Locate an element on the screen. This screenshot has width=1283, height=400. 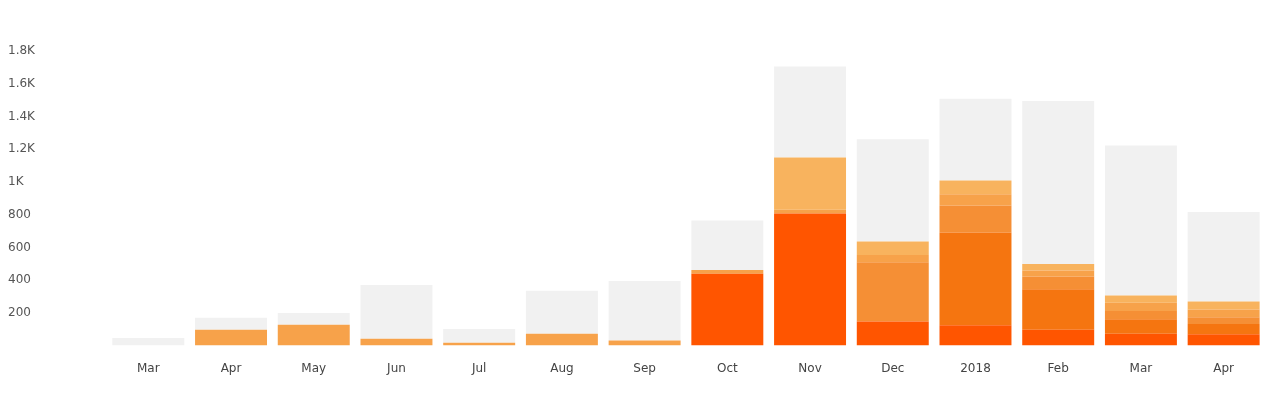
x-tick-label: Jul is located at coordinates (478, 367).